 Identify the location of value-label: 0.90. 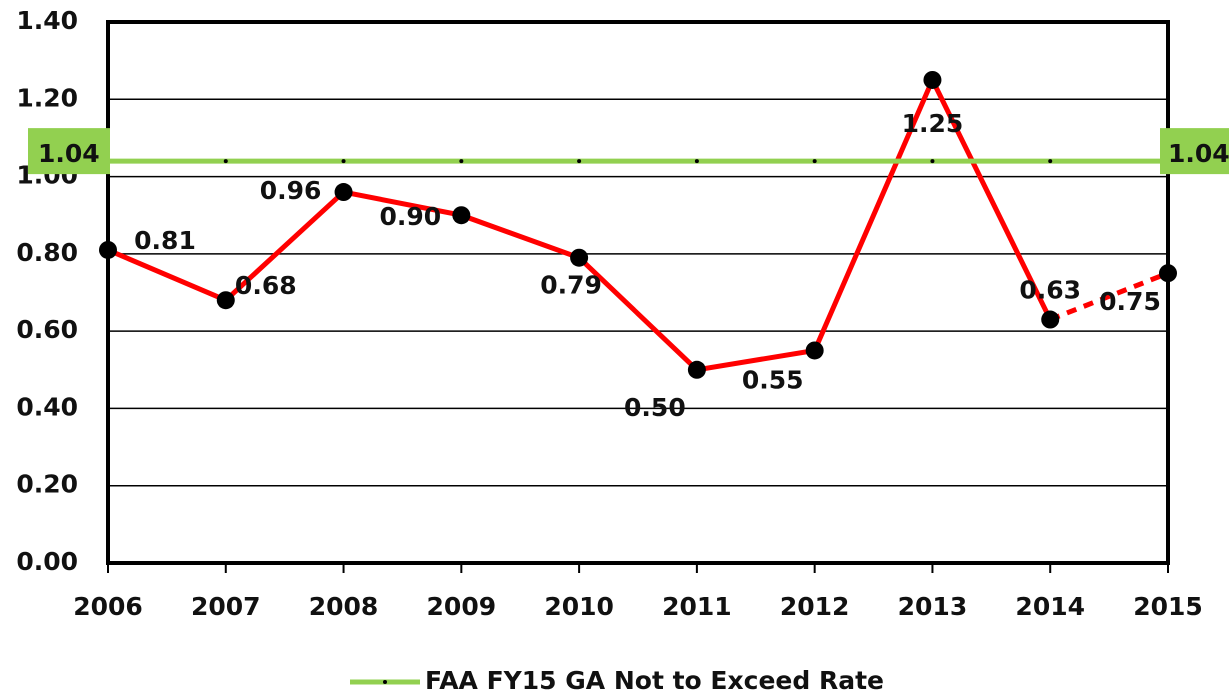
(410, 216).